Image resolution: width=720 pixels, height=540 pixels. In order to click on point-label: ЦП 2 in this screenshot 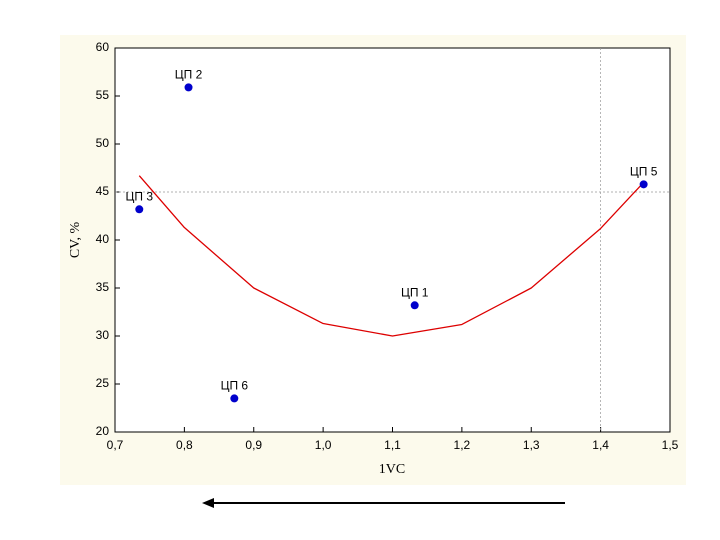, I will do `click(189, 75)`.